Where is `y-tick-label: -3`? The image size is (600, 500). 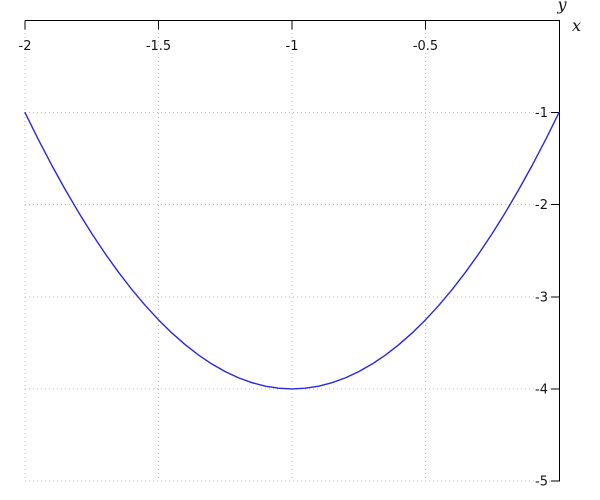
y-tick-label: -3 is located at coordinates (541, 297).